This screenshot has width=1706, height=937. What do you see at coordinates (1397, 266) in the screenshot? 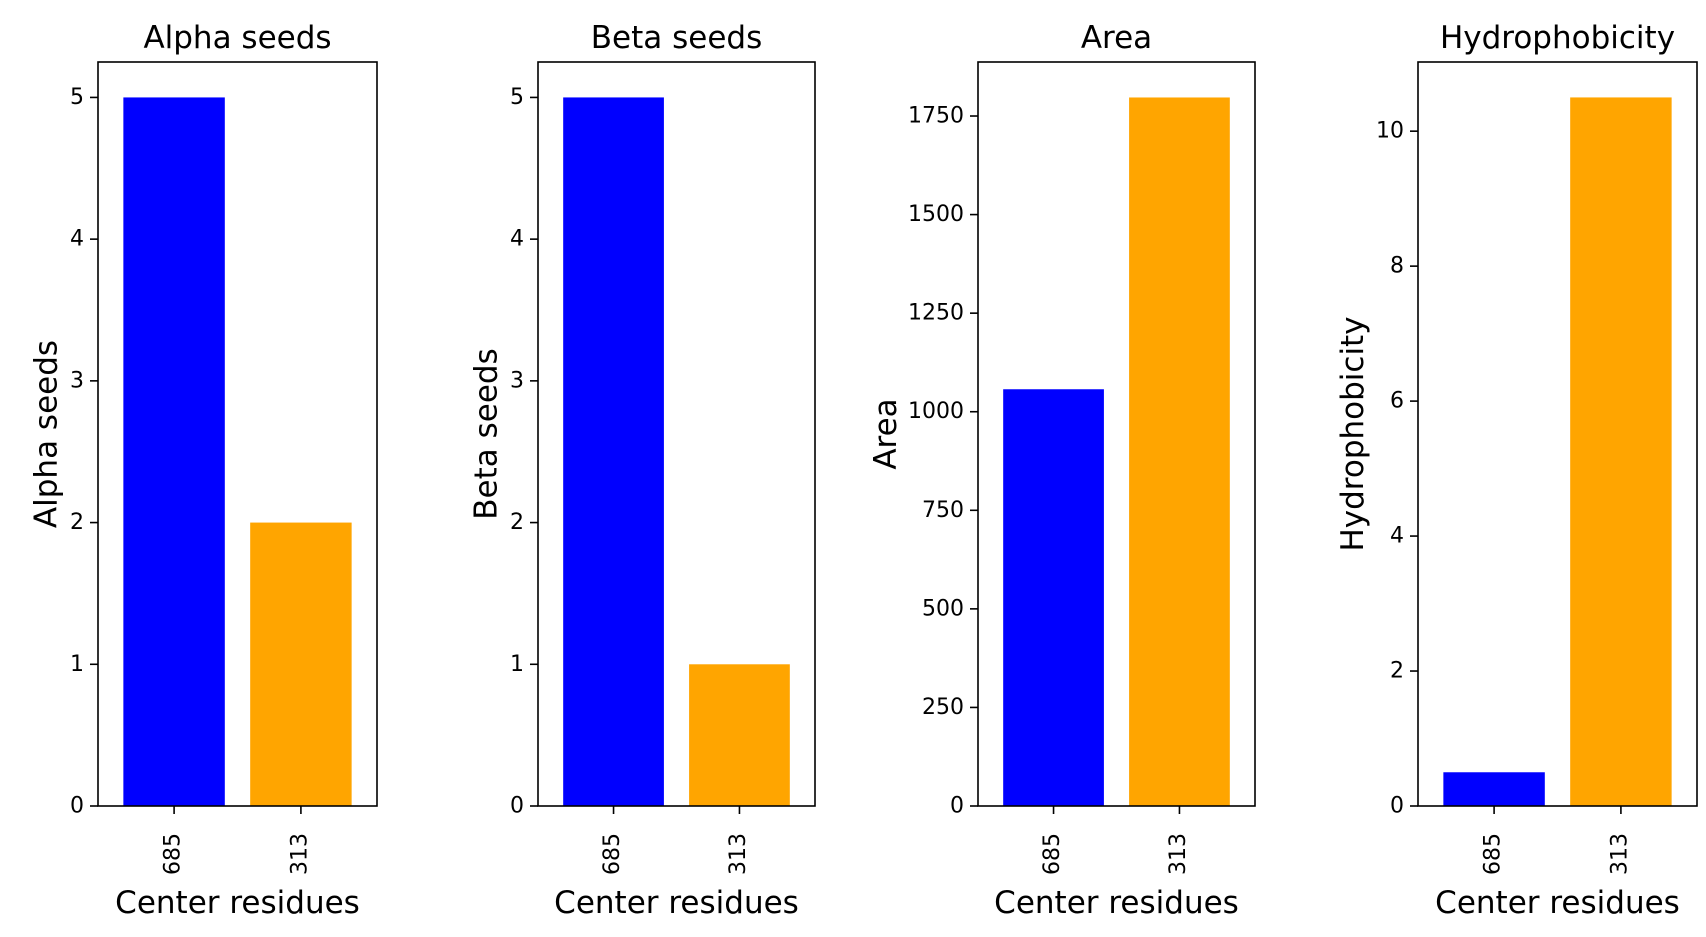
I see `y-tick-label: 8` at bounding box center [1397, 266].